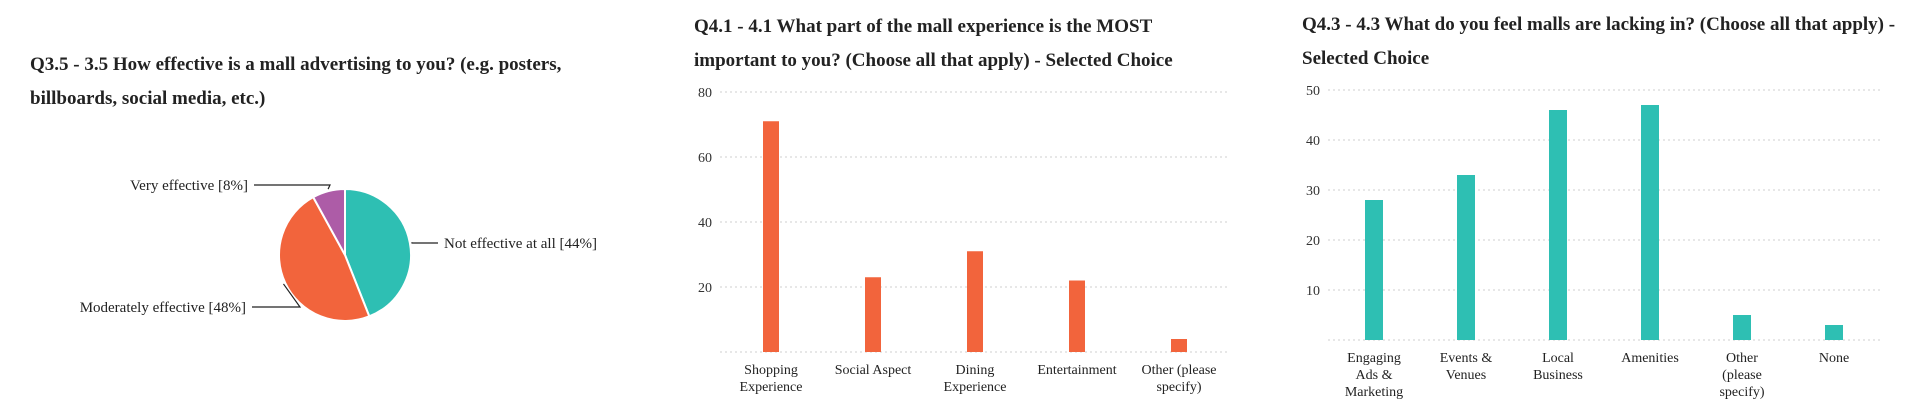 The image size is (1920, 417). Describe the element at coordinates (1313, 191) in the screenshot. I see `lacking-y-tick-label: 30` at that location.